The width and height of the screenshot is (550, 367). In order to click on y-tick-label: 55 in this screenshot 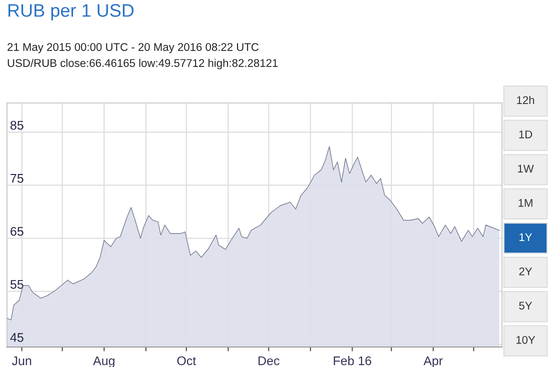, I will do `click(17, 284)`.